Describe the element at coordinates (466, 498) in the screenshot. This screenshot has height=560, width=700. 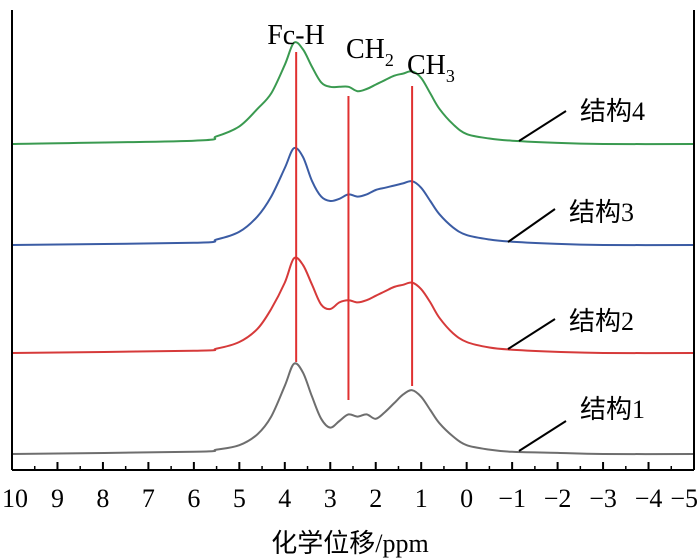
I see `x-tick-label: 0` at that location.